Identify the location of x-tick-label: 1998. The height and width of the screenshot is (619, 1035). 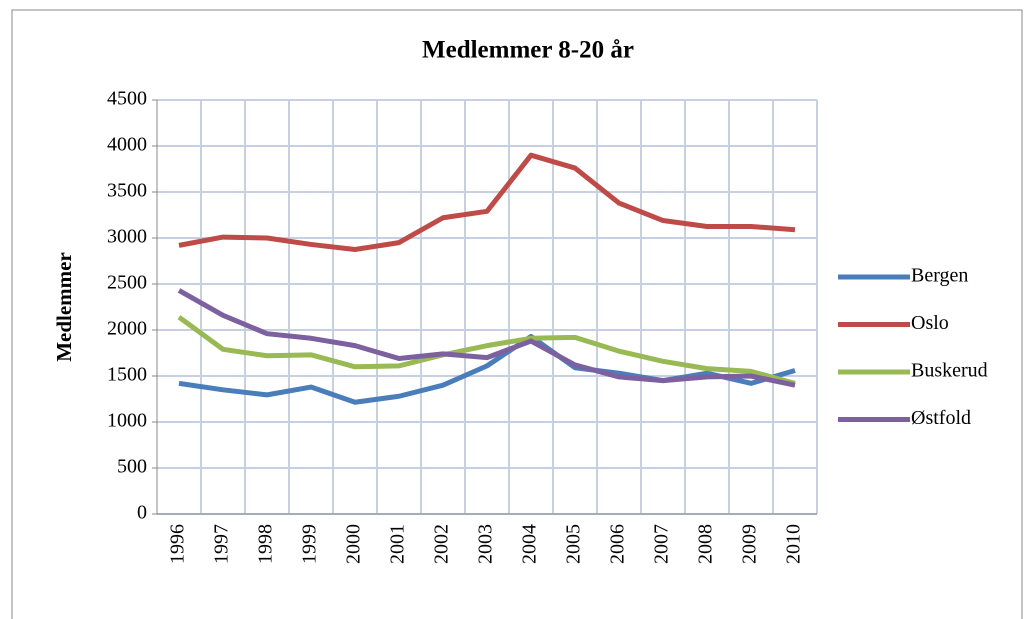
(266, 544).